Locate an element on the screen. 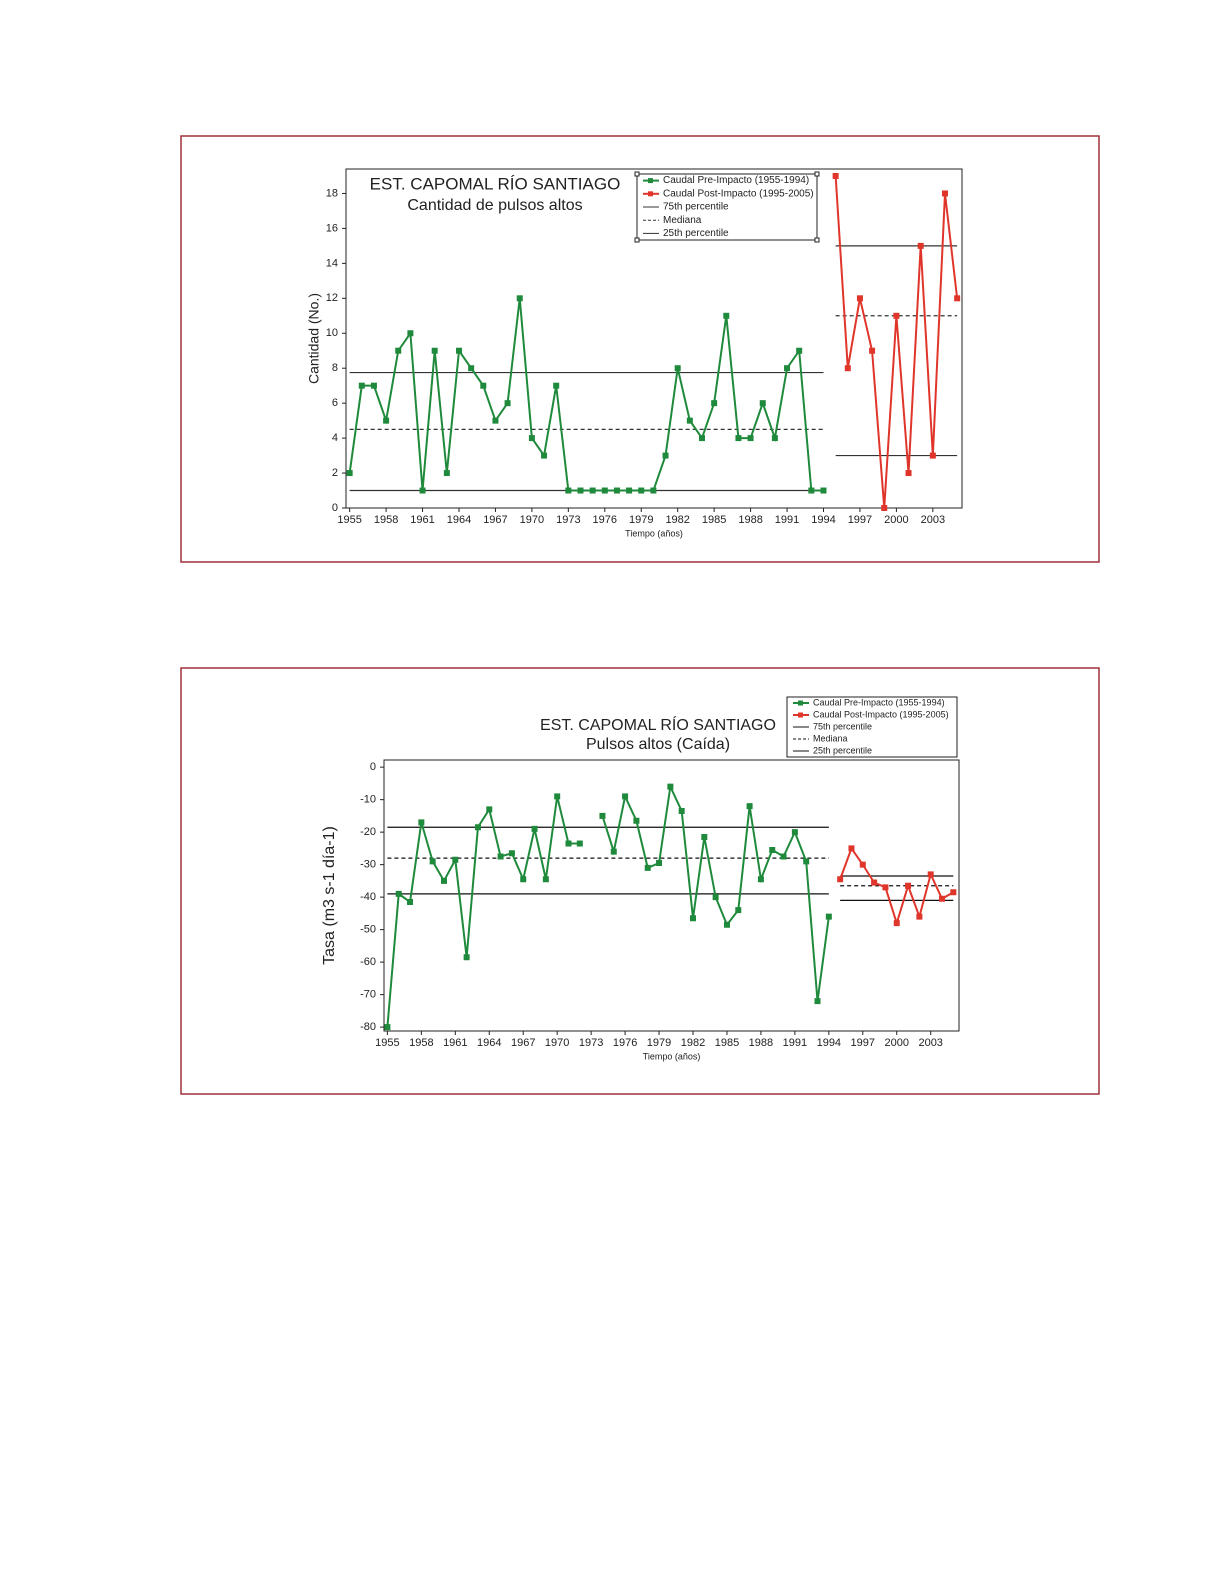 The image size is (1230, 1593). legend-label: 25th percentile is located at coordinates (842, 750).